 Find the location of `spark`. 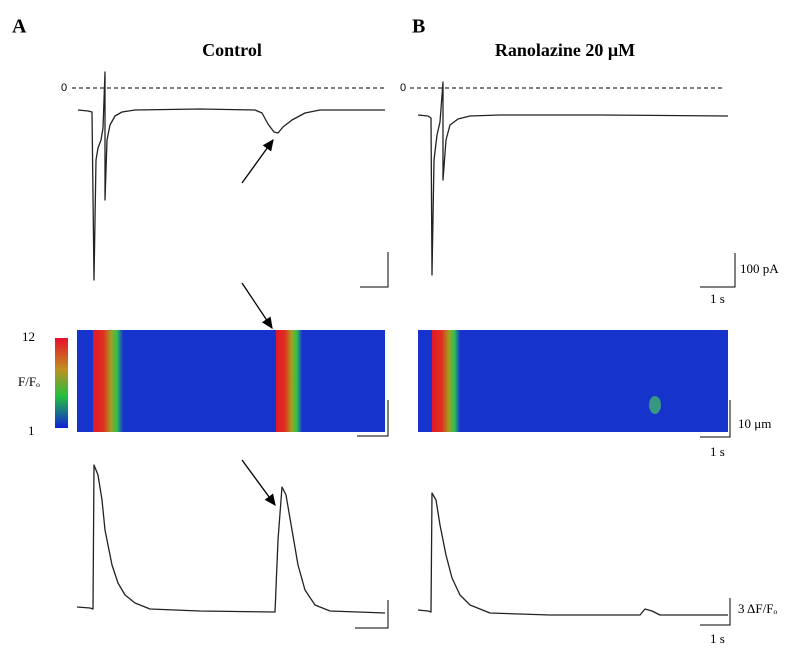

spark is located at coordinates (655, 405).